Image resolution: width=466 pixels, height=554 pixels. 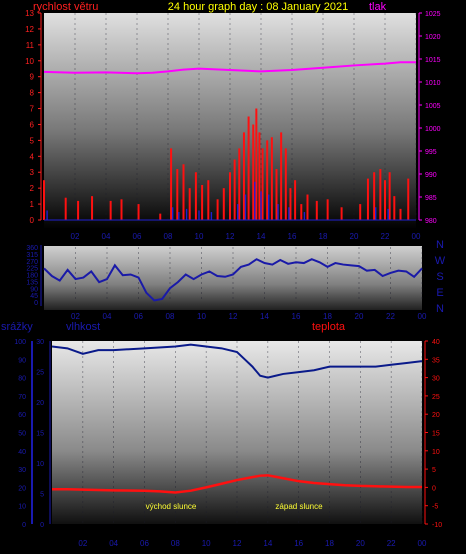 What do you see at coordinates (264, 316) in the screenshot?
I see `direction-x-tick-label: 14` at bounding box center [264, 316].